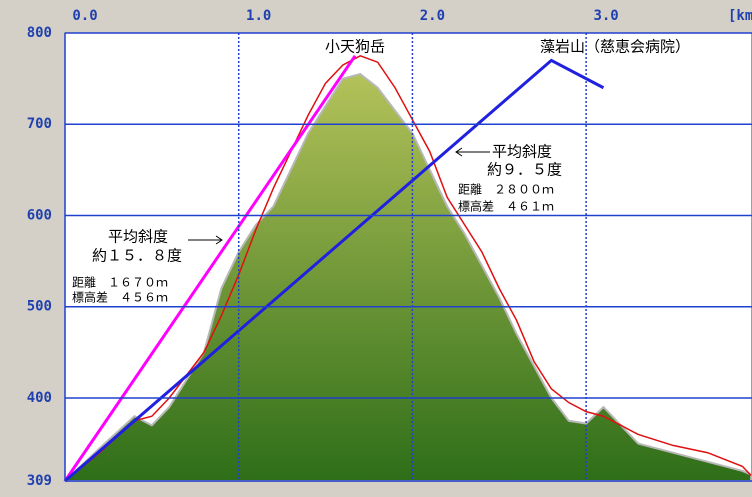  I want to click on x-axis-unit: [km, so click(740, 16).